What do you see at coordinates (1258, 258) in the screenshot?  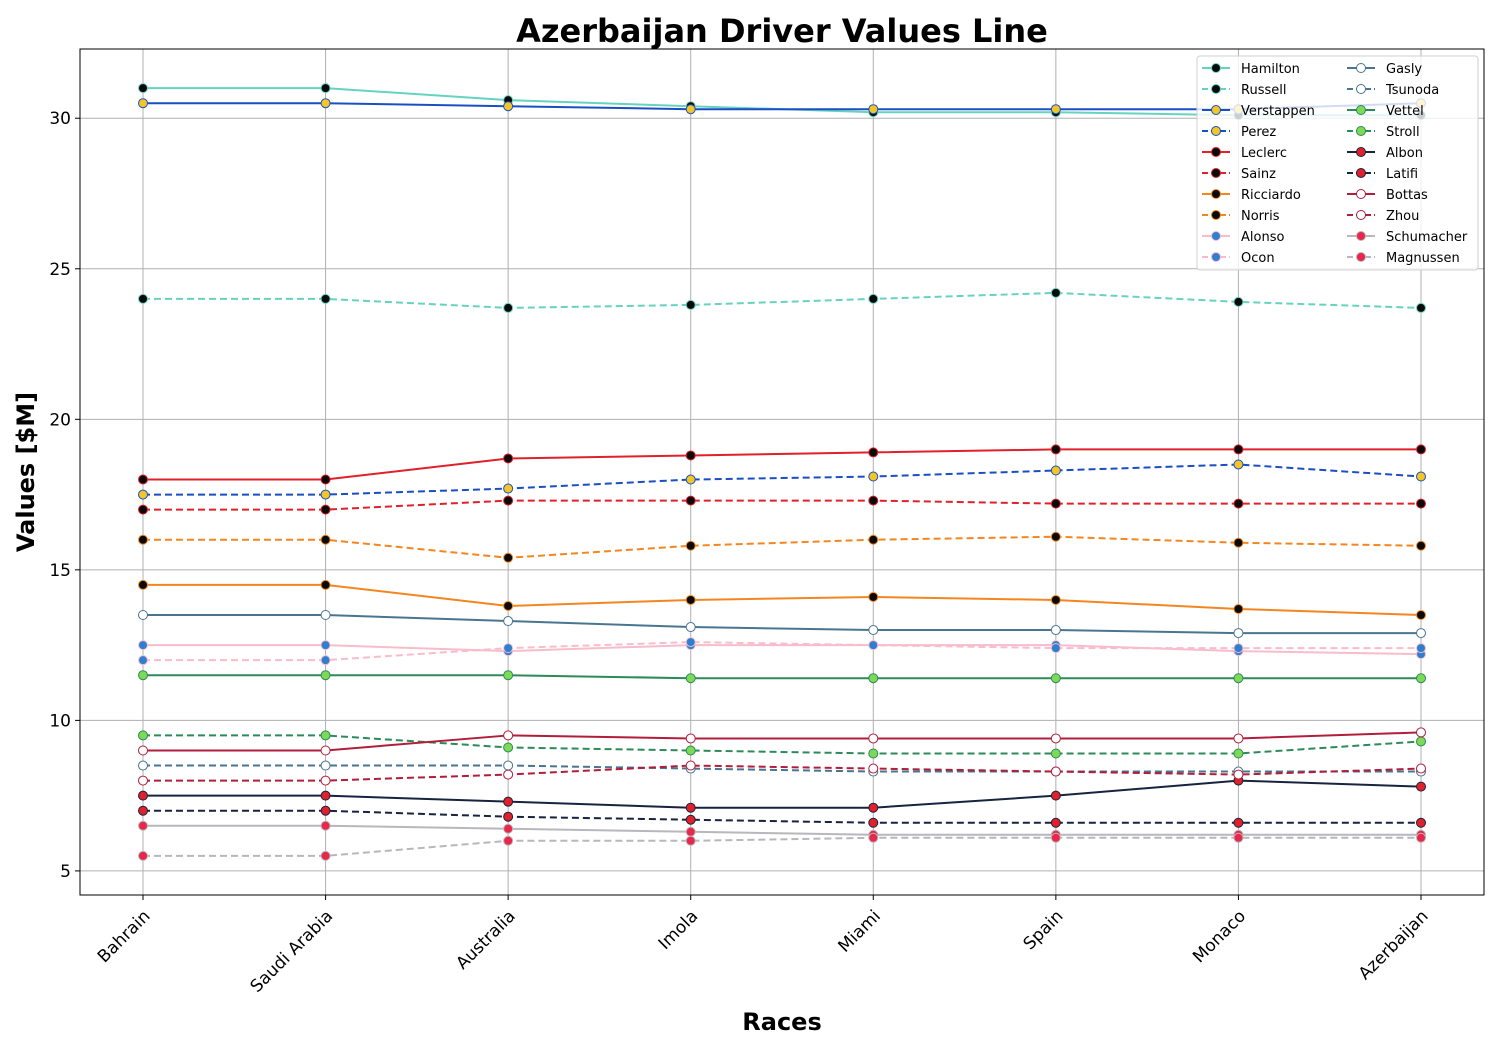 I see `legend-label: Ocon` at bounding box center [1258, 258].